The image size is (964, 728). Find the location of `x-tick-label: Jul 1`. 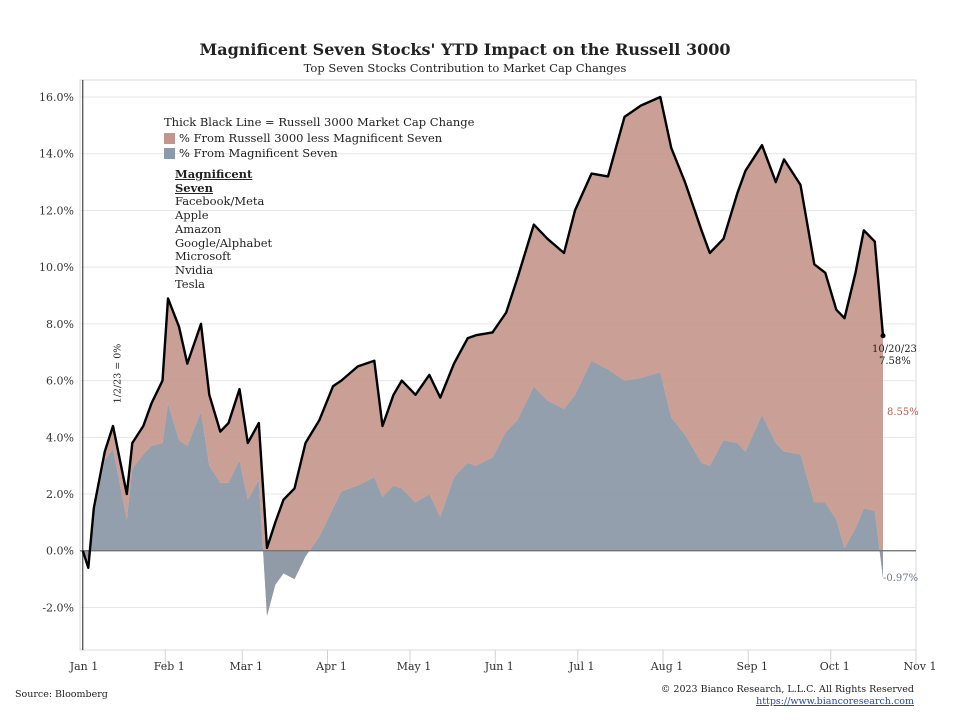

x-tick-label: Jul 1 is located at coordinates (581, 666).